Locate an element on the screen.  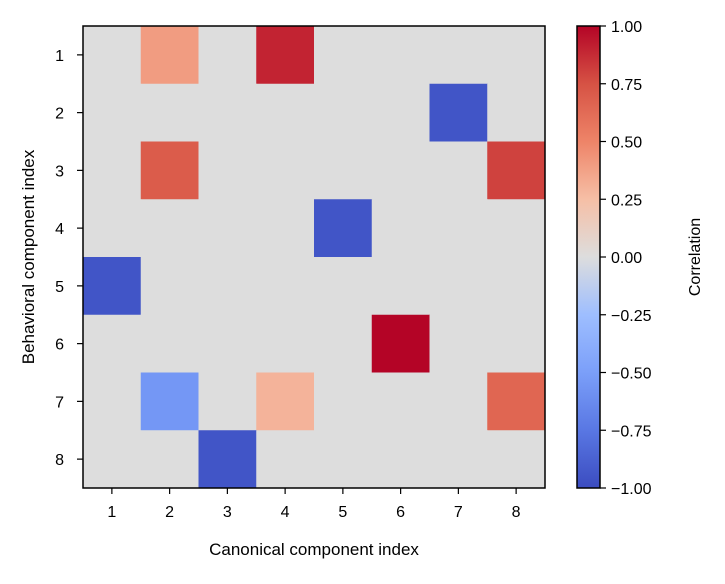
x-tick-label: 1 is located at coordinates (111, 512).